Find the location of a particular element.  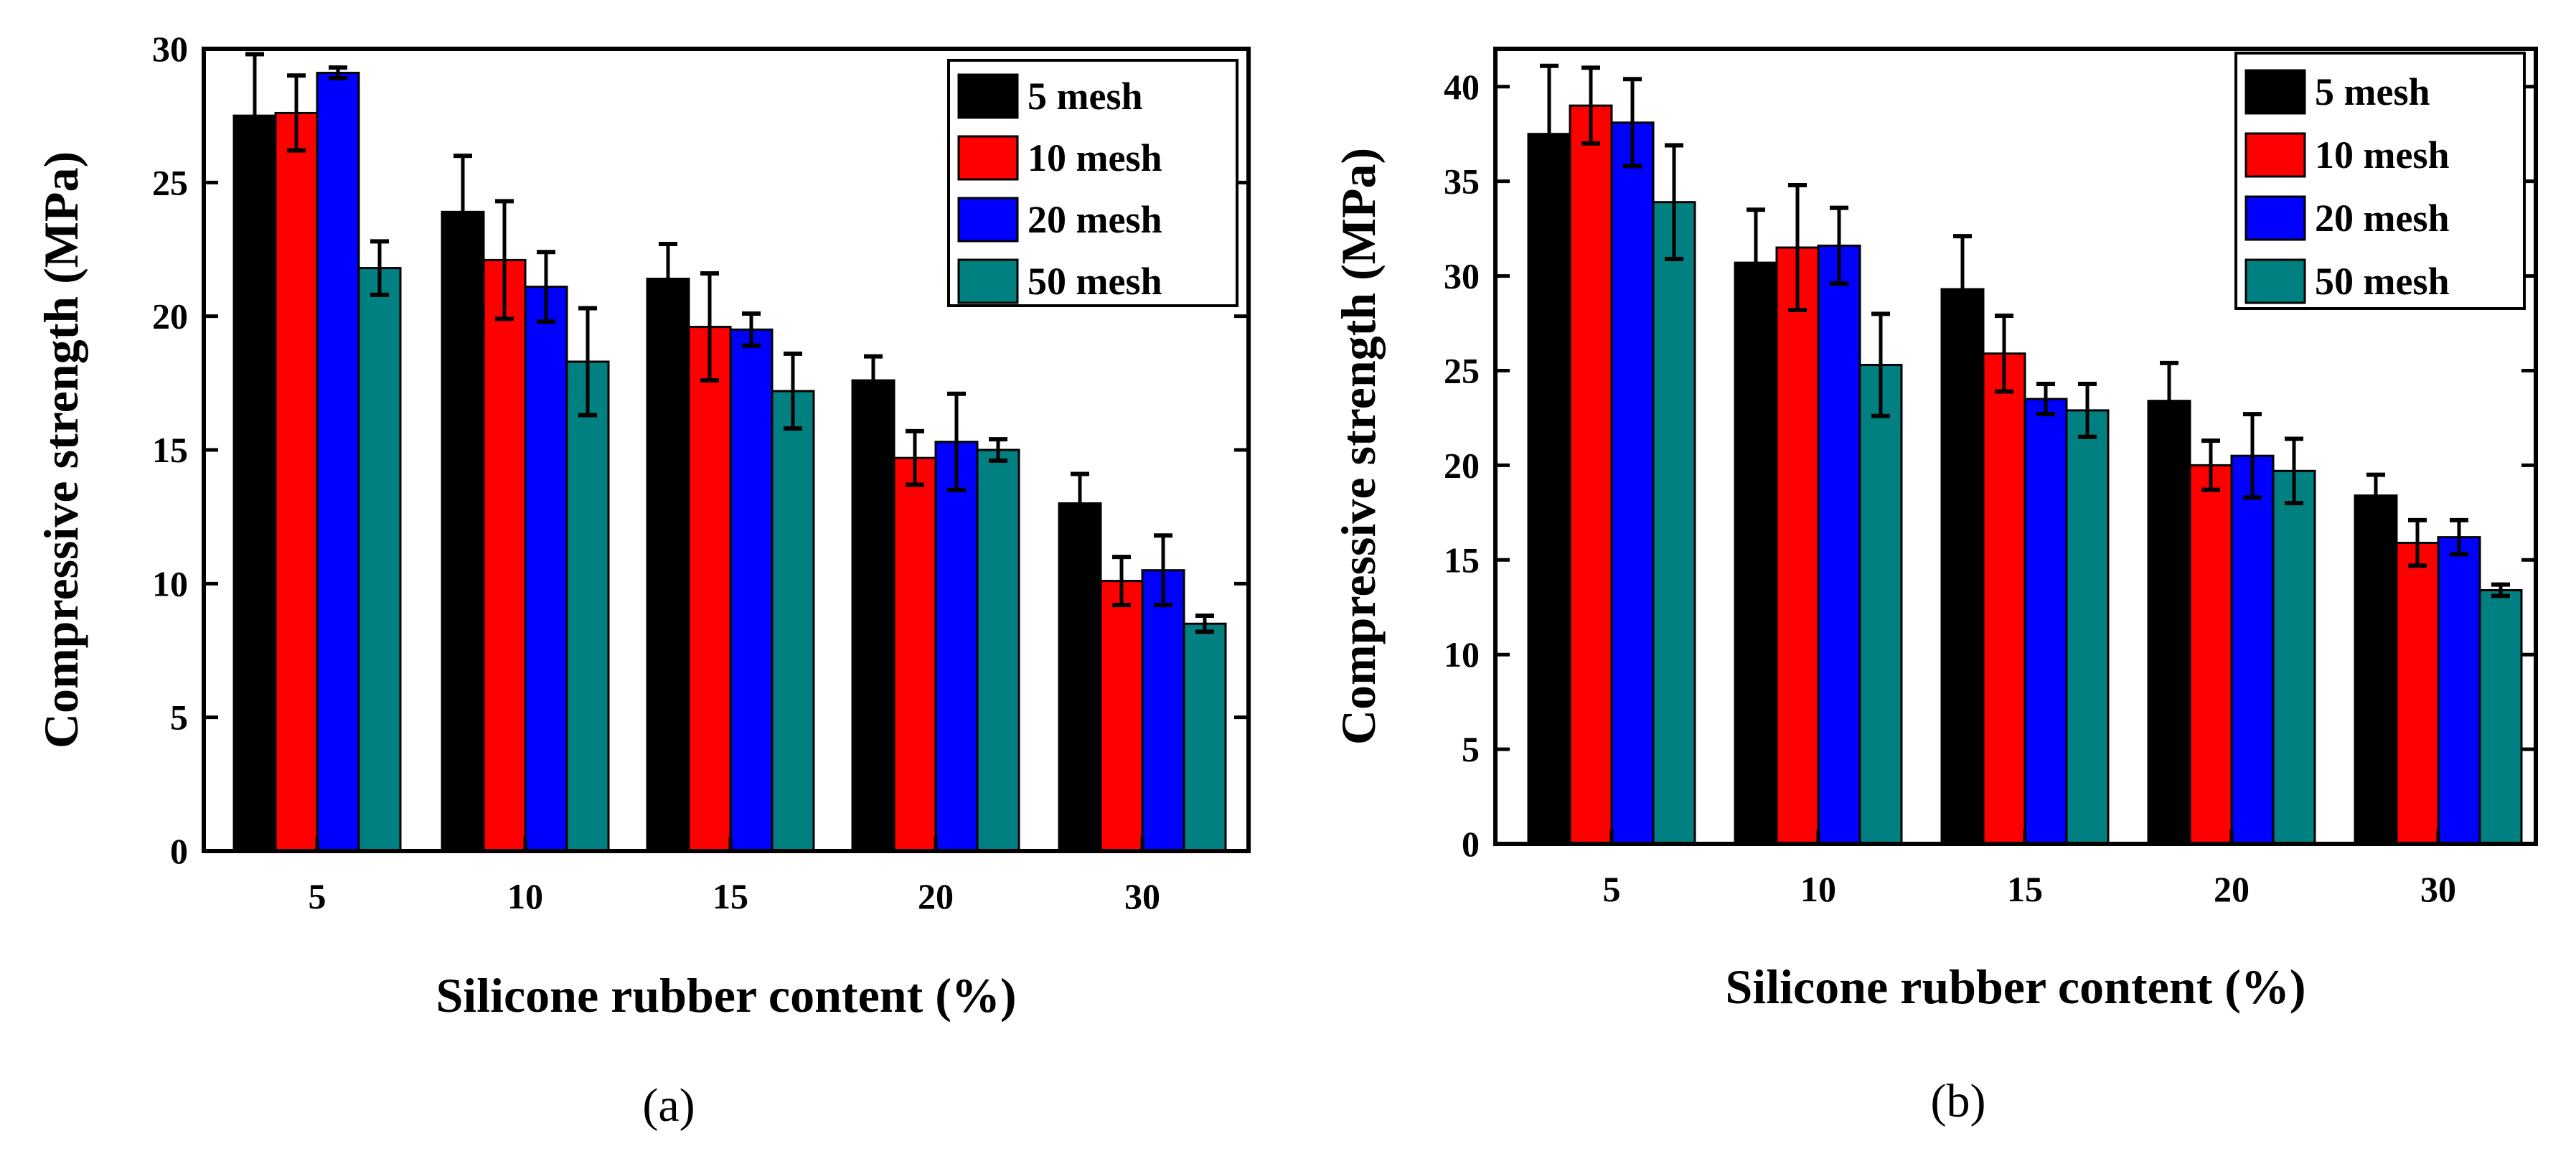

y-tick-label: 40 is located at coordinates (1462, 87).